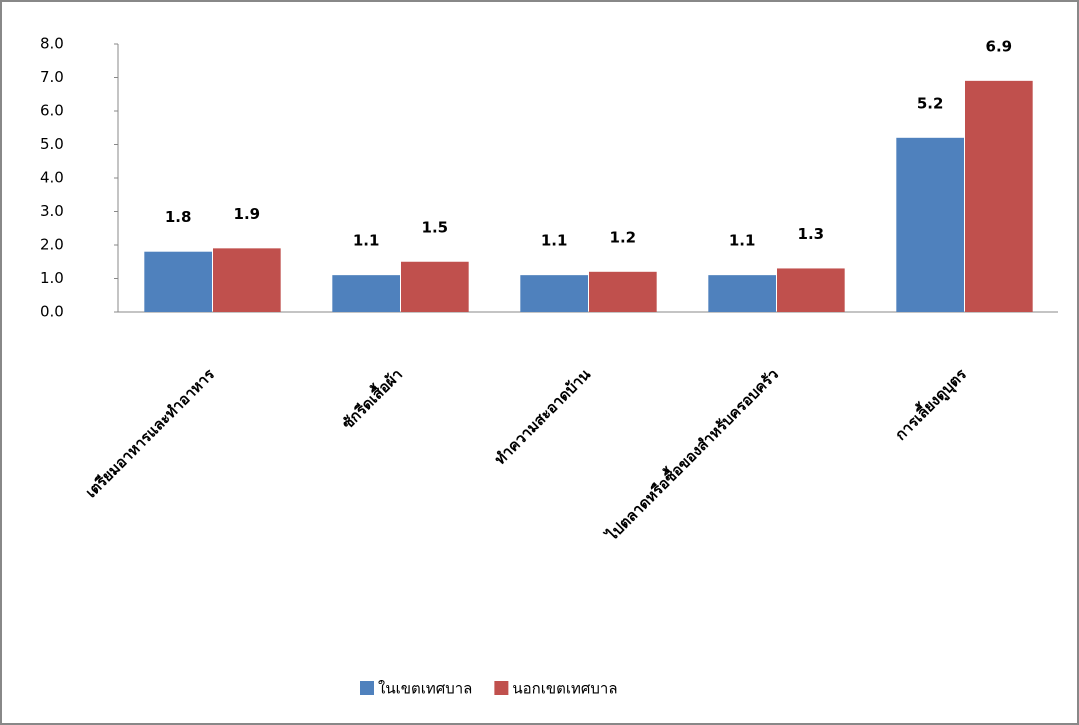 Image resolution: width=1079 pixels, height=725 pixels. What do you see at coordinates (999, 46) in the screenshot?
I see `value-label: 6.9` at bounding box center [999, 46].